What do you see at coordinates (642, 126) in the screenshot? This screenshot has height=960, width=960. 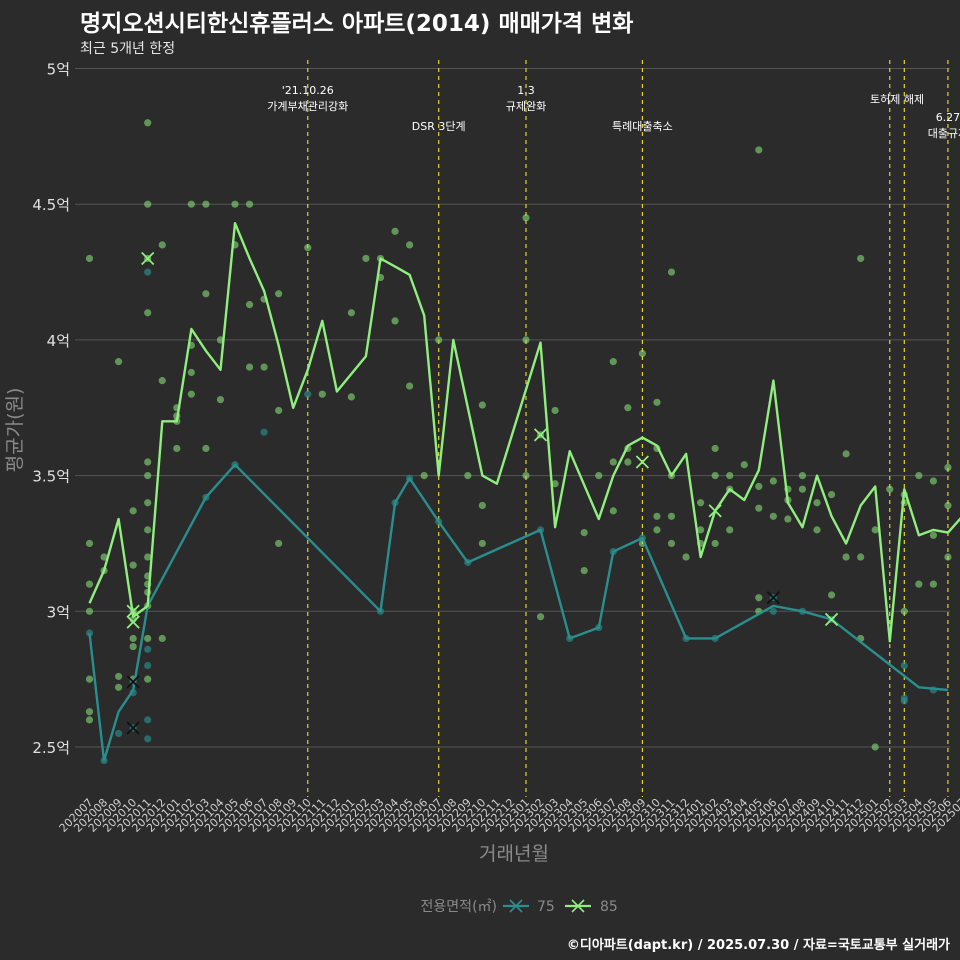 I see `policy-annotation: 특례대출축소` at bounding box center [642, 126].